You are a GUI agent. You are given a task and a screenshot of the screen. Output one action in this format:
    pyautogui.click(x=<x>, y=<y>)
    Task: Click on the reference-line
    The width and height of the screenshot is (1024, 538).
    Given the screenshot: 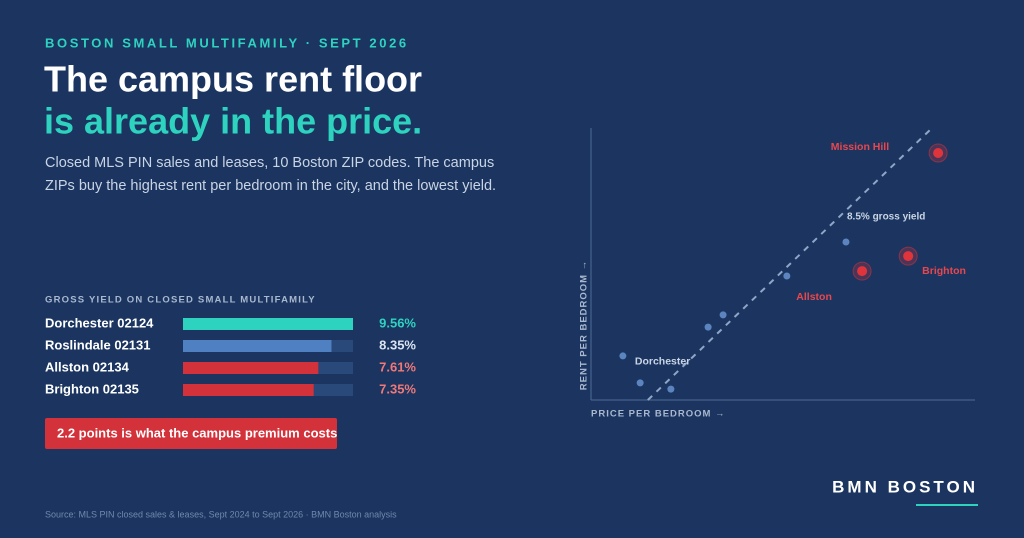 What is the action you would take?
    pyautogui.click(x=789, y=265)
    